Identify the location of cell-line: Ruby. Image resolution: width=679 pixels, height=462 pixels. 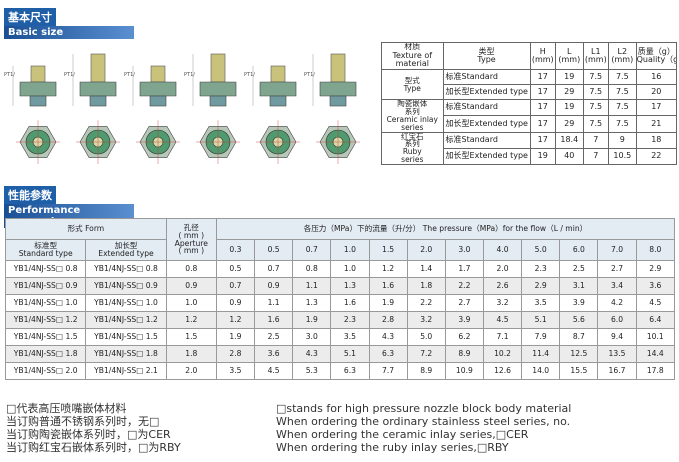
(412, 152).